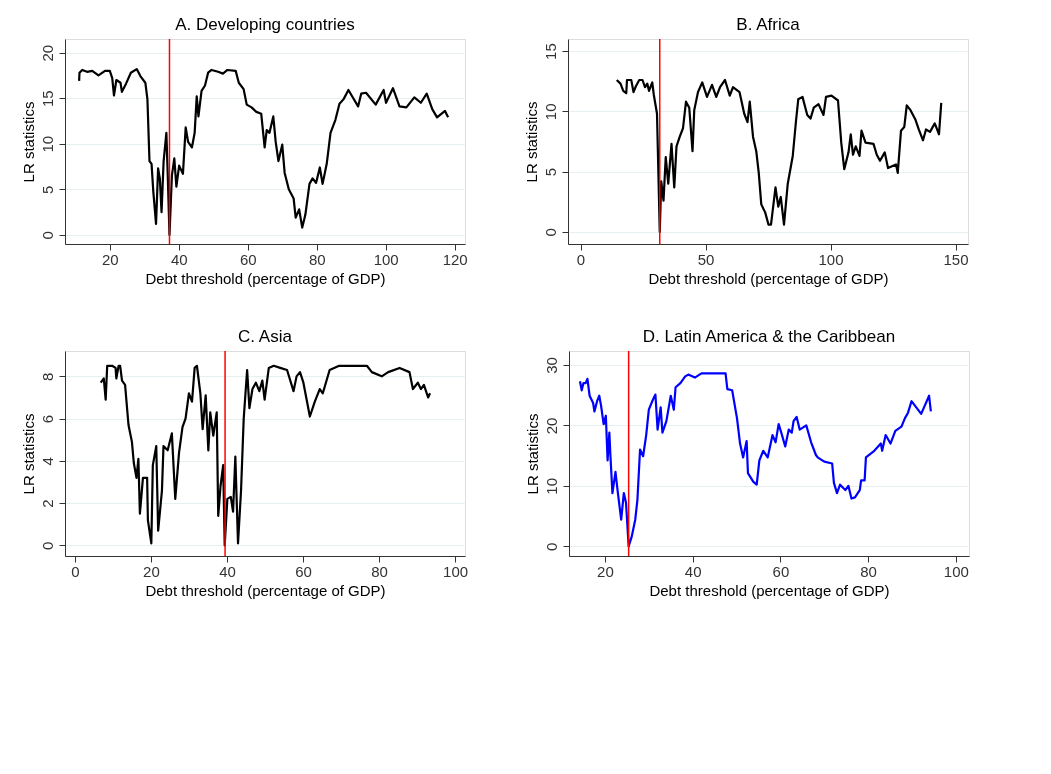  I want to click on x-tick-label: 50, so click(706, 259).